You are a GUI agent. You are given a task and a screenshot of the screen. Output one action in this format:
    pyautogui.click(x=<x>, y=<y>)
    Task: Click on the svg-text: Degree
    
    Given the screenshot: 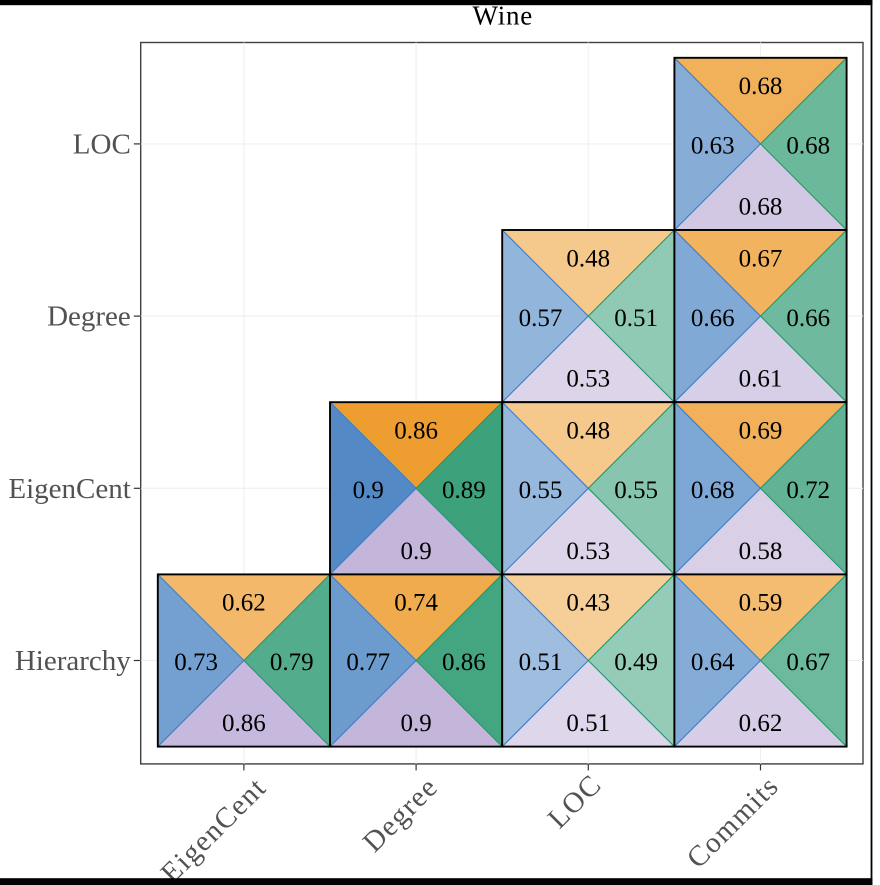 What is the action you would take?
    pyautogui.click(x=89, y=317)
    